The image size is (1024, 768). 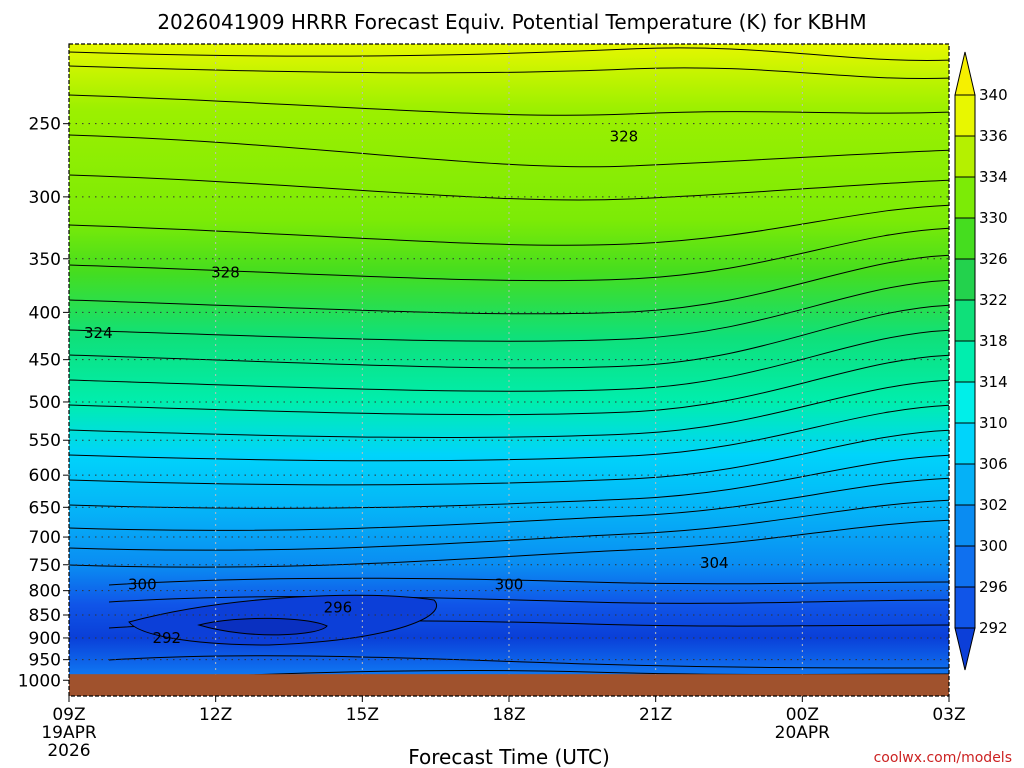 What do you see at coordinates (993, 95) in the screenshot?
I see `colorbar-label: 340` at bounding box center [993, 95].